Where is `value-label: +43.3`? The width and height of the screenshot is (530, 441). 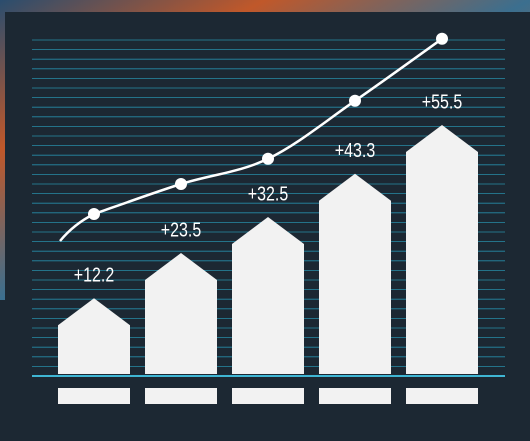
value-label: +43.3 is located at coordinates (355, 150).